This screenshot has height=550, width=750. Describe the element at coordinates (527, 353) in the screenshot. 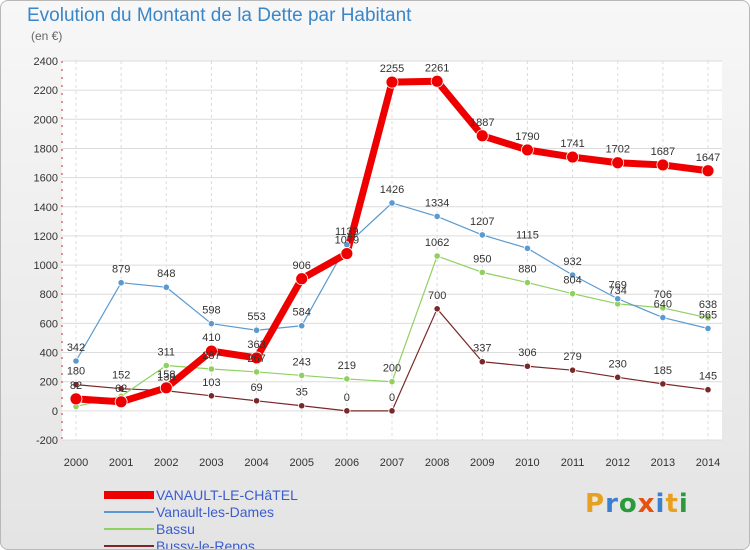

I see `data-label: 306` at that location.